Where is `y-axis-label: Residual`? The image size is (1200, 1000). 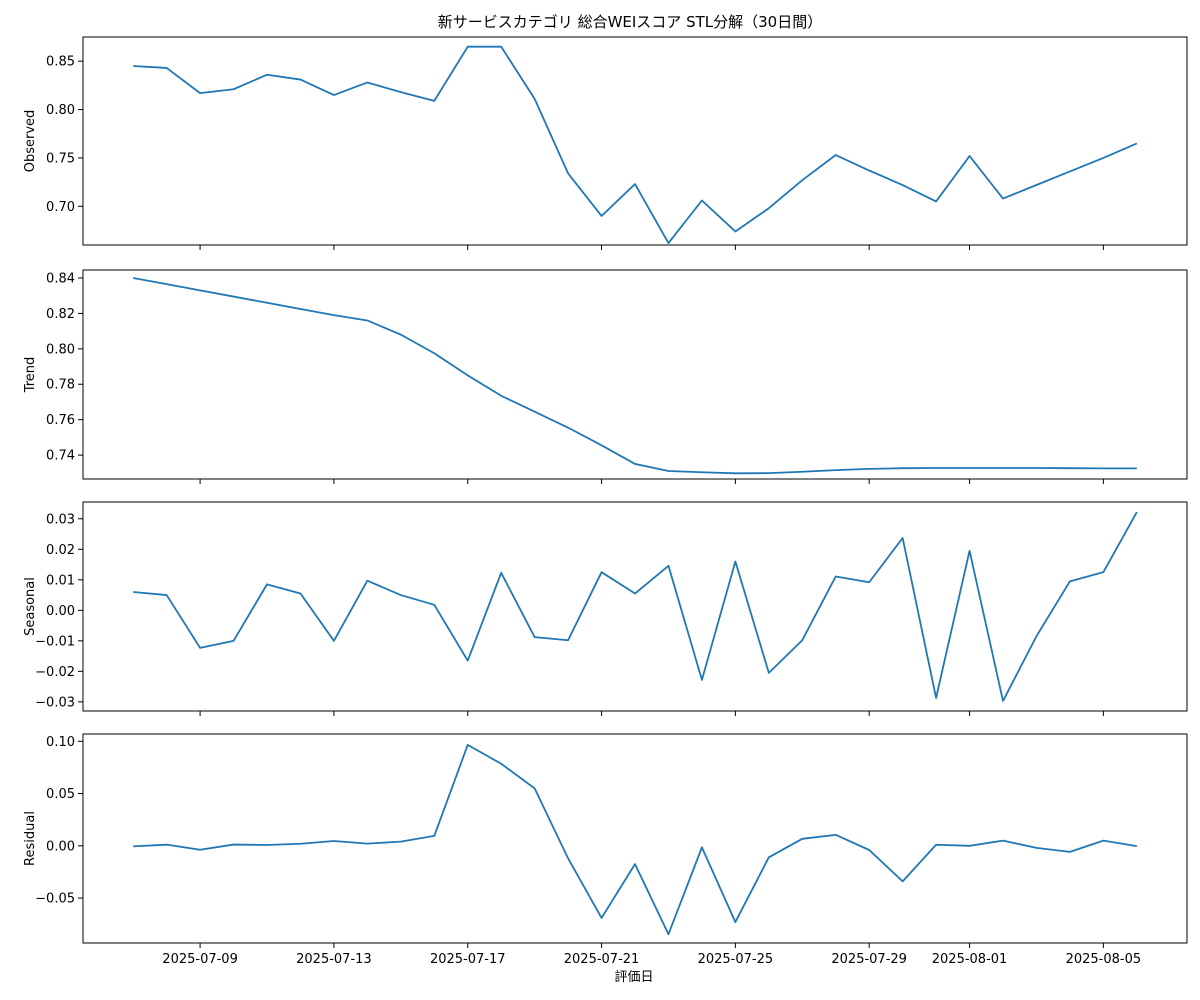
y-axis-label: Residual is located at coordinates (30, 838).